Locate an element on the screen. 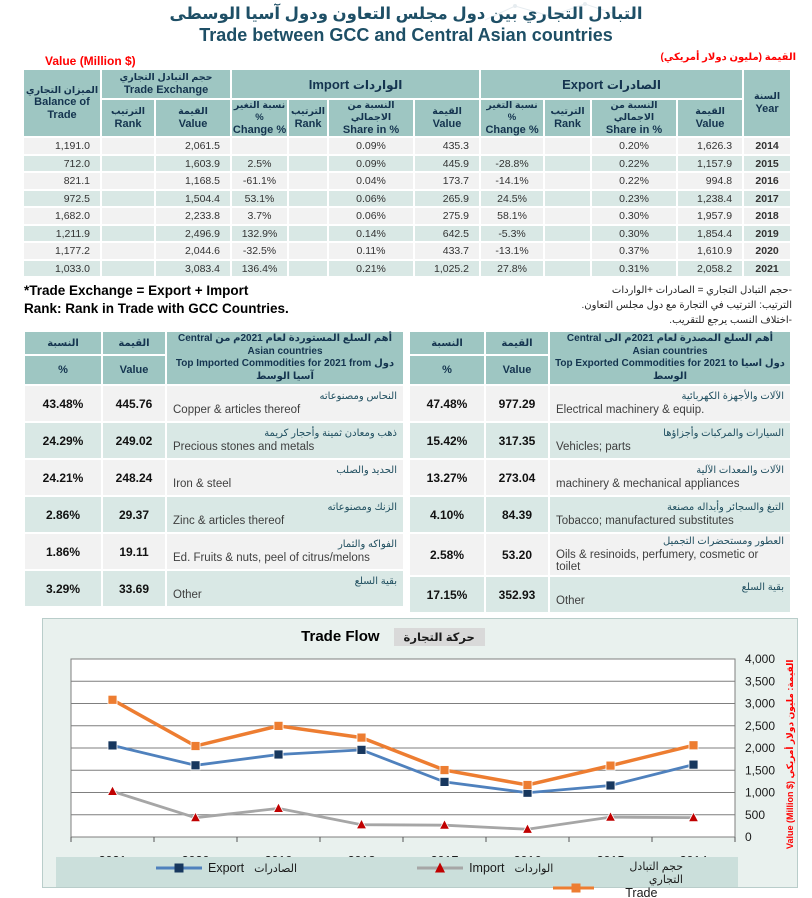 This screenshot has width=812, height=898. export-row-5: 17.15% 352.93 بقية السلع Other is located at coordinates (600, 594).